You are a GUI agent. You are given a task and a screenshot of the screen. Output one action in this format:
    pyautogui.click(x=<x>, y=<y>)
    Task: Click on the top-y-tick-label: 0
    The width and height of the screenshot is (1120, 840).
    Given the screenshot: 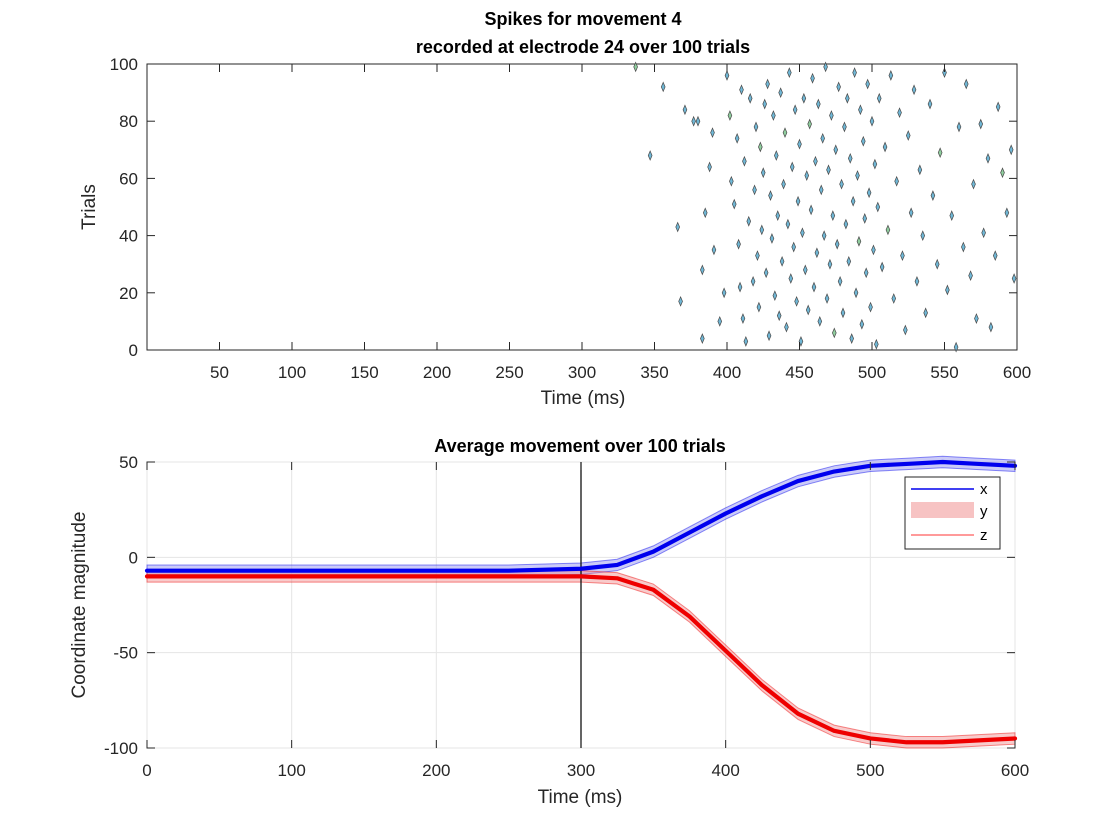 What is the action you would take?
    pyautogui.click(x=133, y=350)
    